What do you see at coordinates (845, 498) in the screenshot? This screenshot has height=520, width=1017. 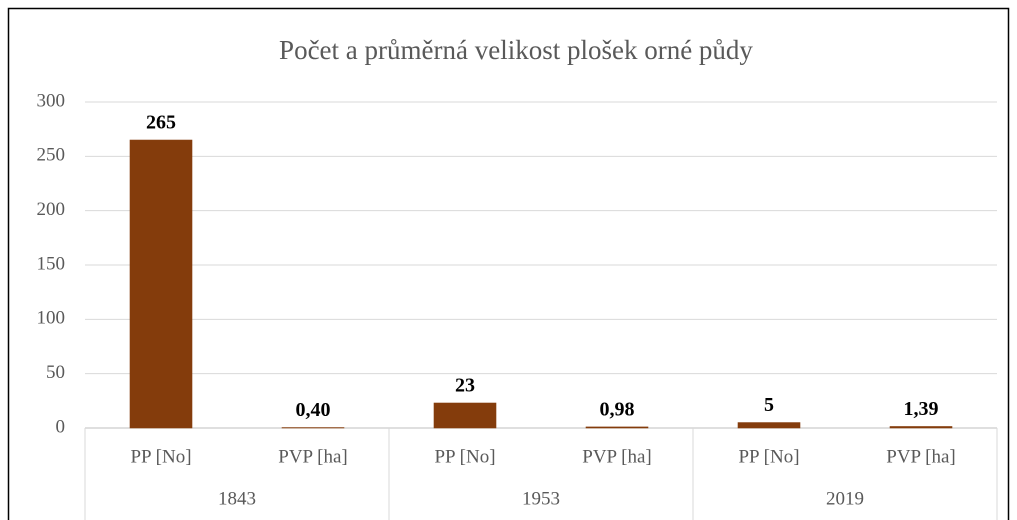 I see `group-label: 2019` at bounding box center [845, 498].